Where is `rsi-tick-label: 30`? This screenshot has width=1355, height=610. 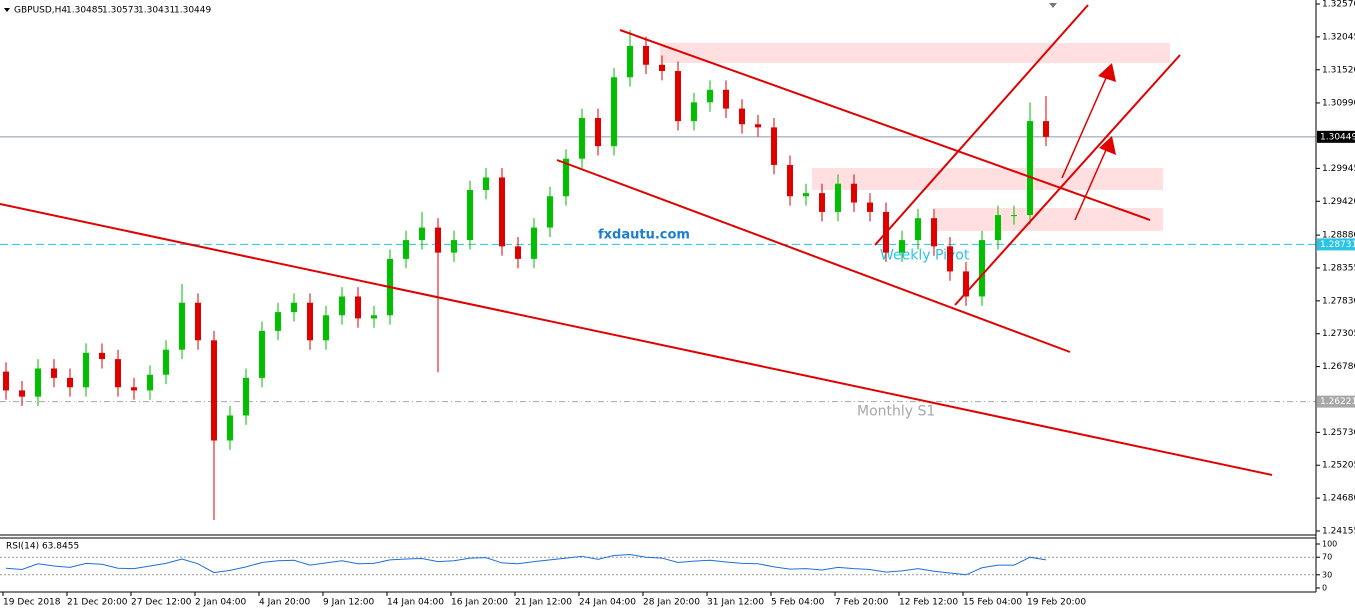 rsi-tick-label: 30 is located at coordinates (1327, 574).